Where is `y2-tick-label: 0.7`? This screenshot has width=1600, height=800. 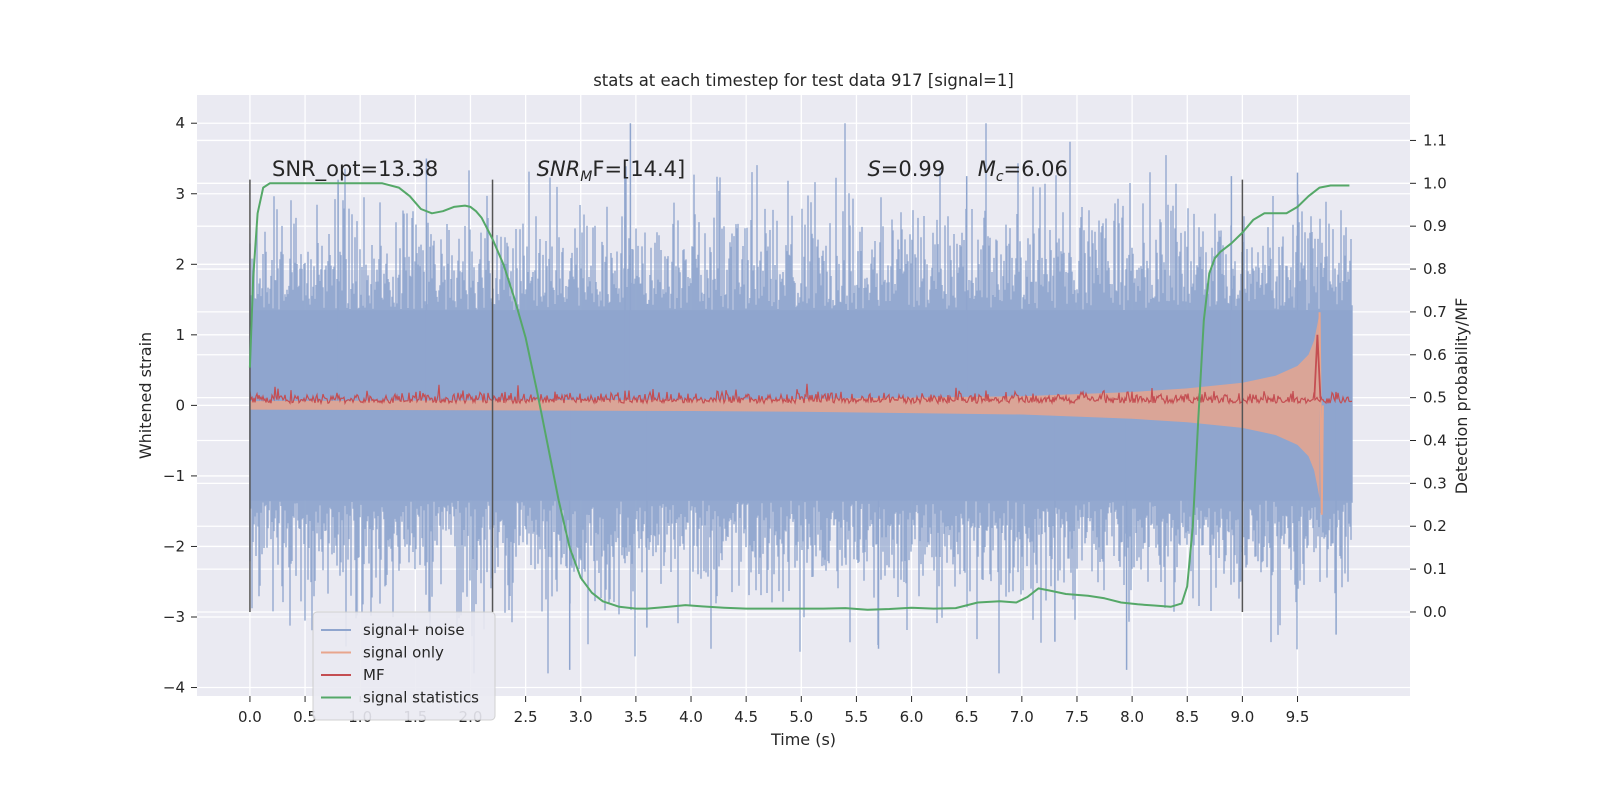
y2-tick-label: 0.7 is located at coordinates (1435, 312).